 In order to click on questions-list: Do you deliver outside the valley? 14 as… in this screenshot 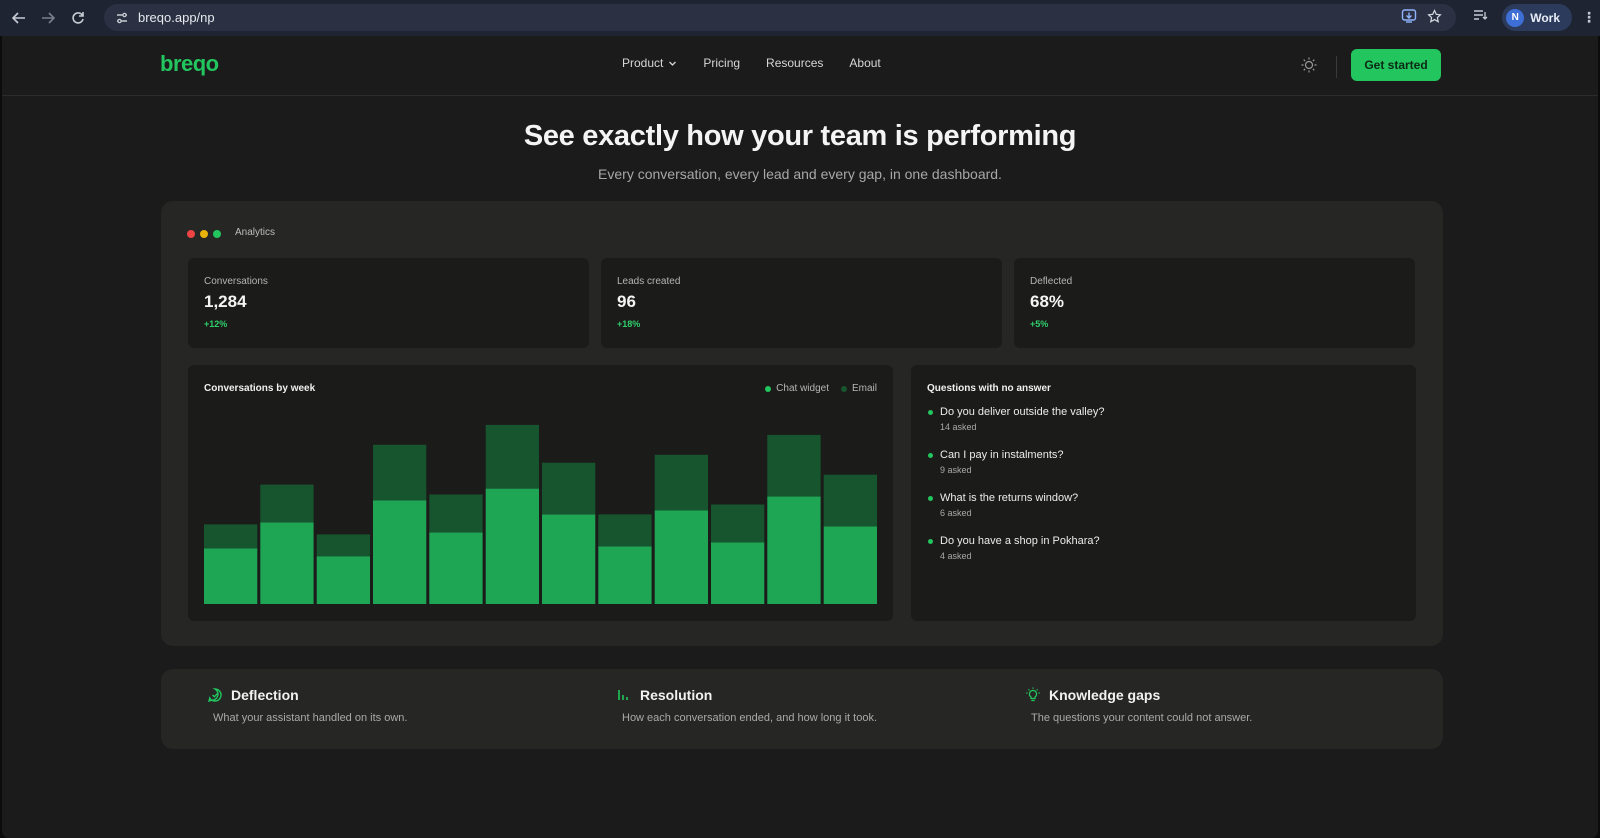, I will do `click(1015, 492)`.